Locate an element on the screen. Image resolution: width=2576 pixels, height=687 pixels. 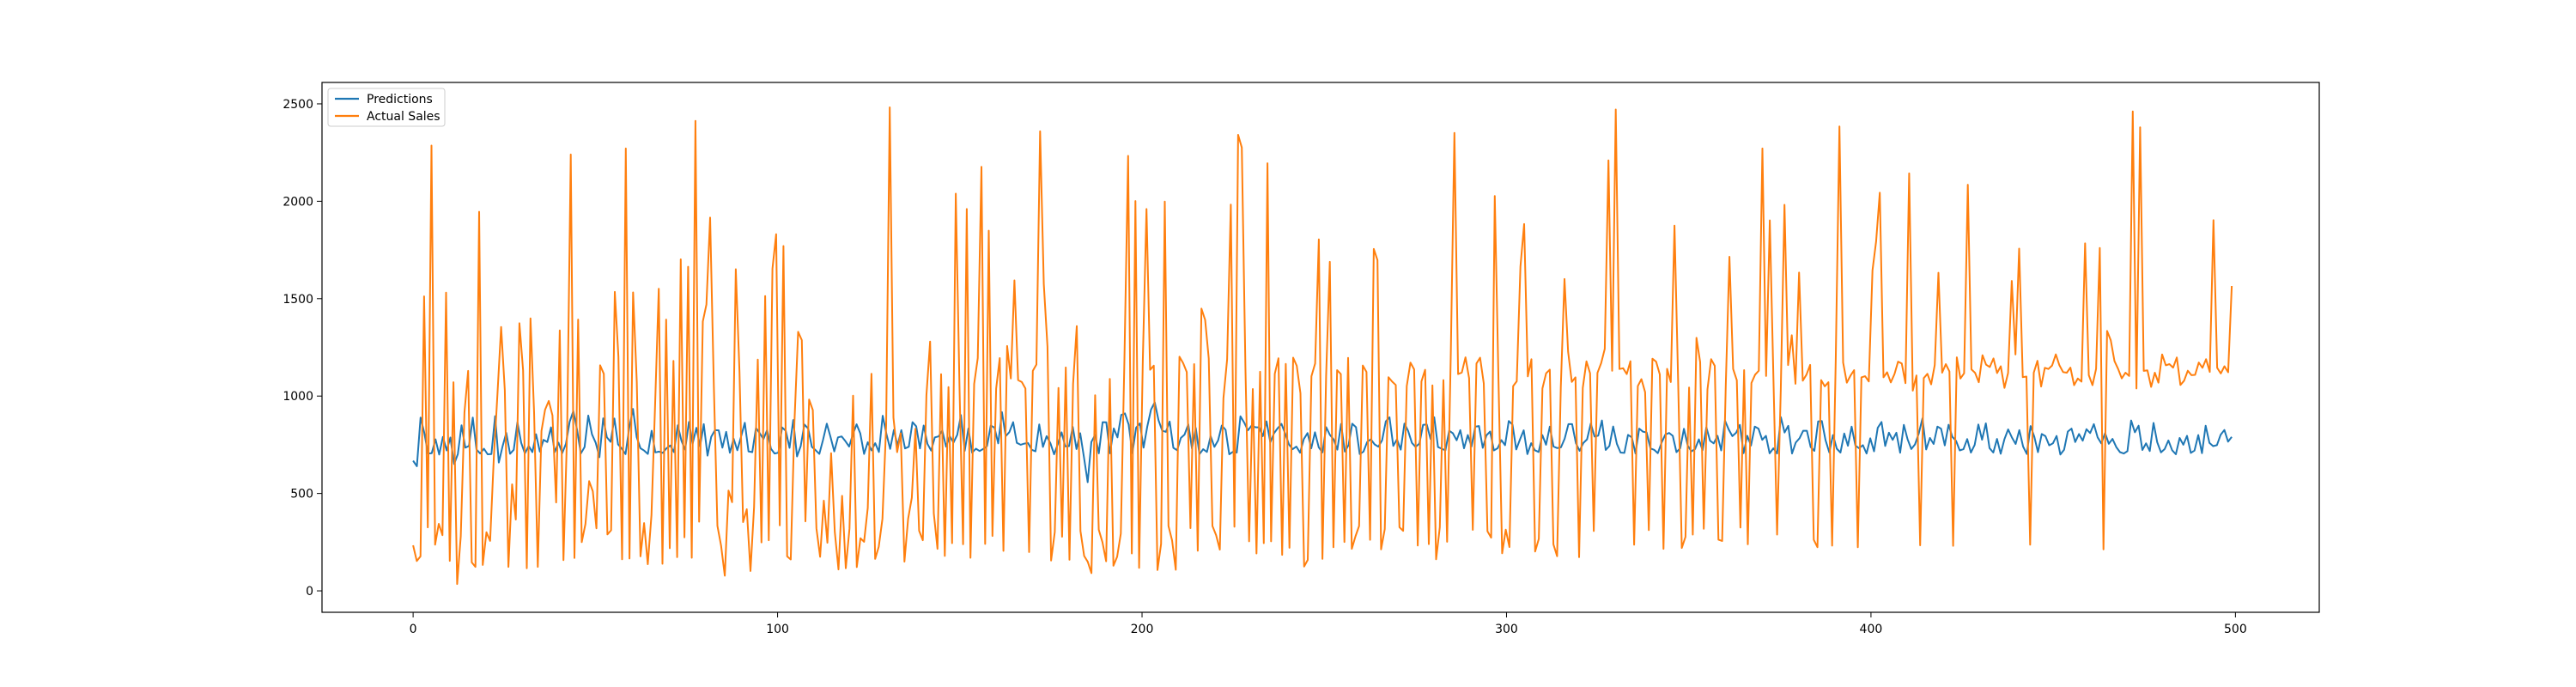
x-tick-label: 500 is located at coordinates (2236, 629).